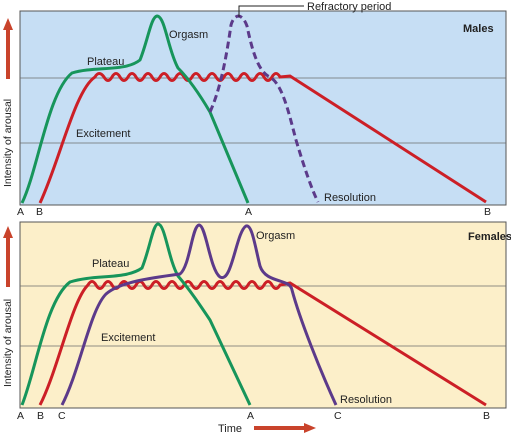 The height and width of the screenshot is (436, 511). What do you see at coordinates (20, 416) in the screenshot?
I see `female-tick-a-start: A` at bounding box center [20, 416].